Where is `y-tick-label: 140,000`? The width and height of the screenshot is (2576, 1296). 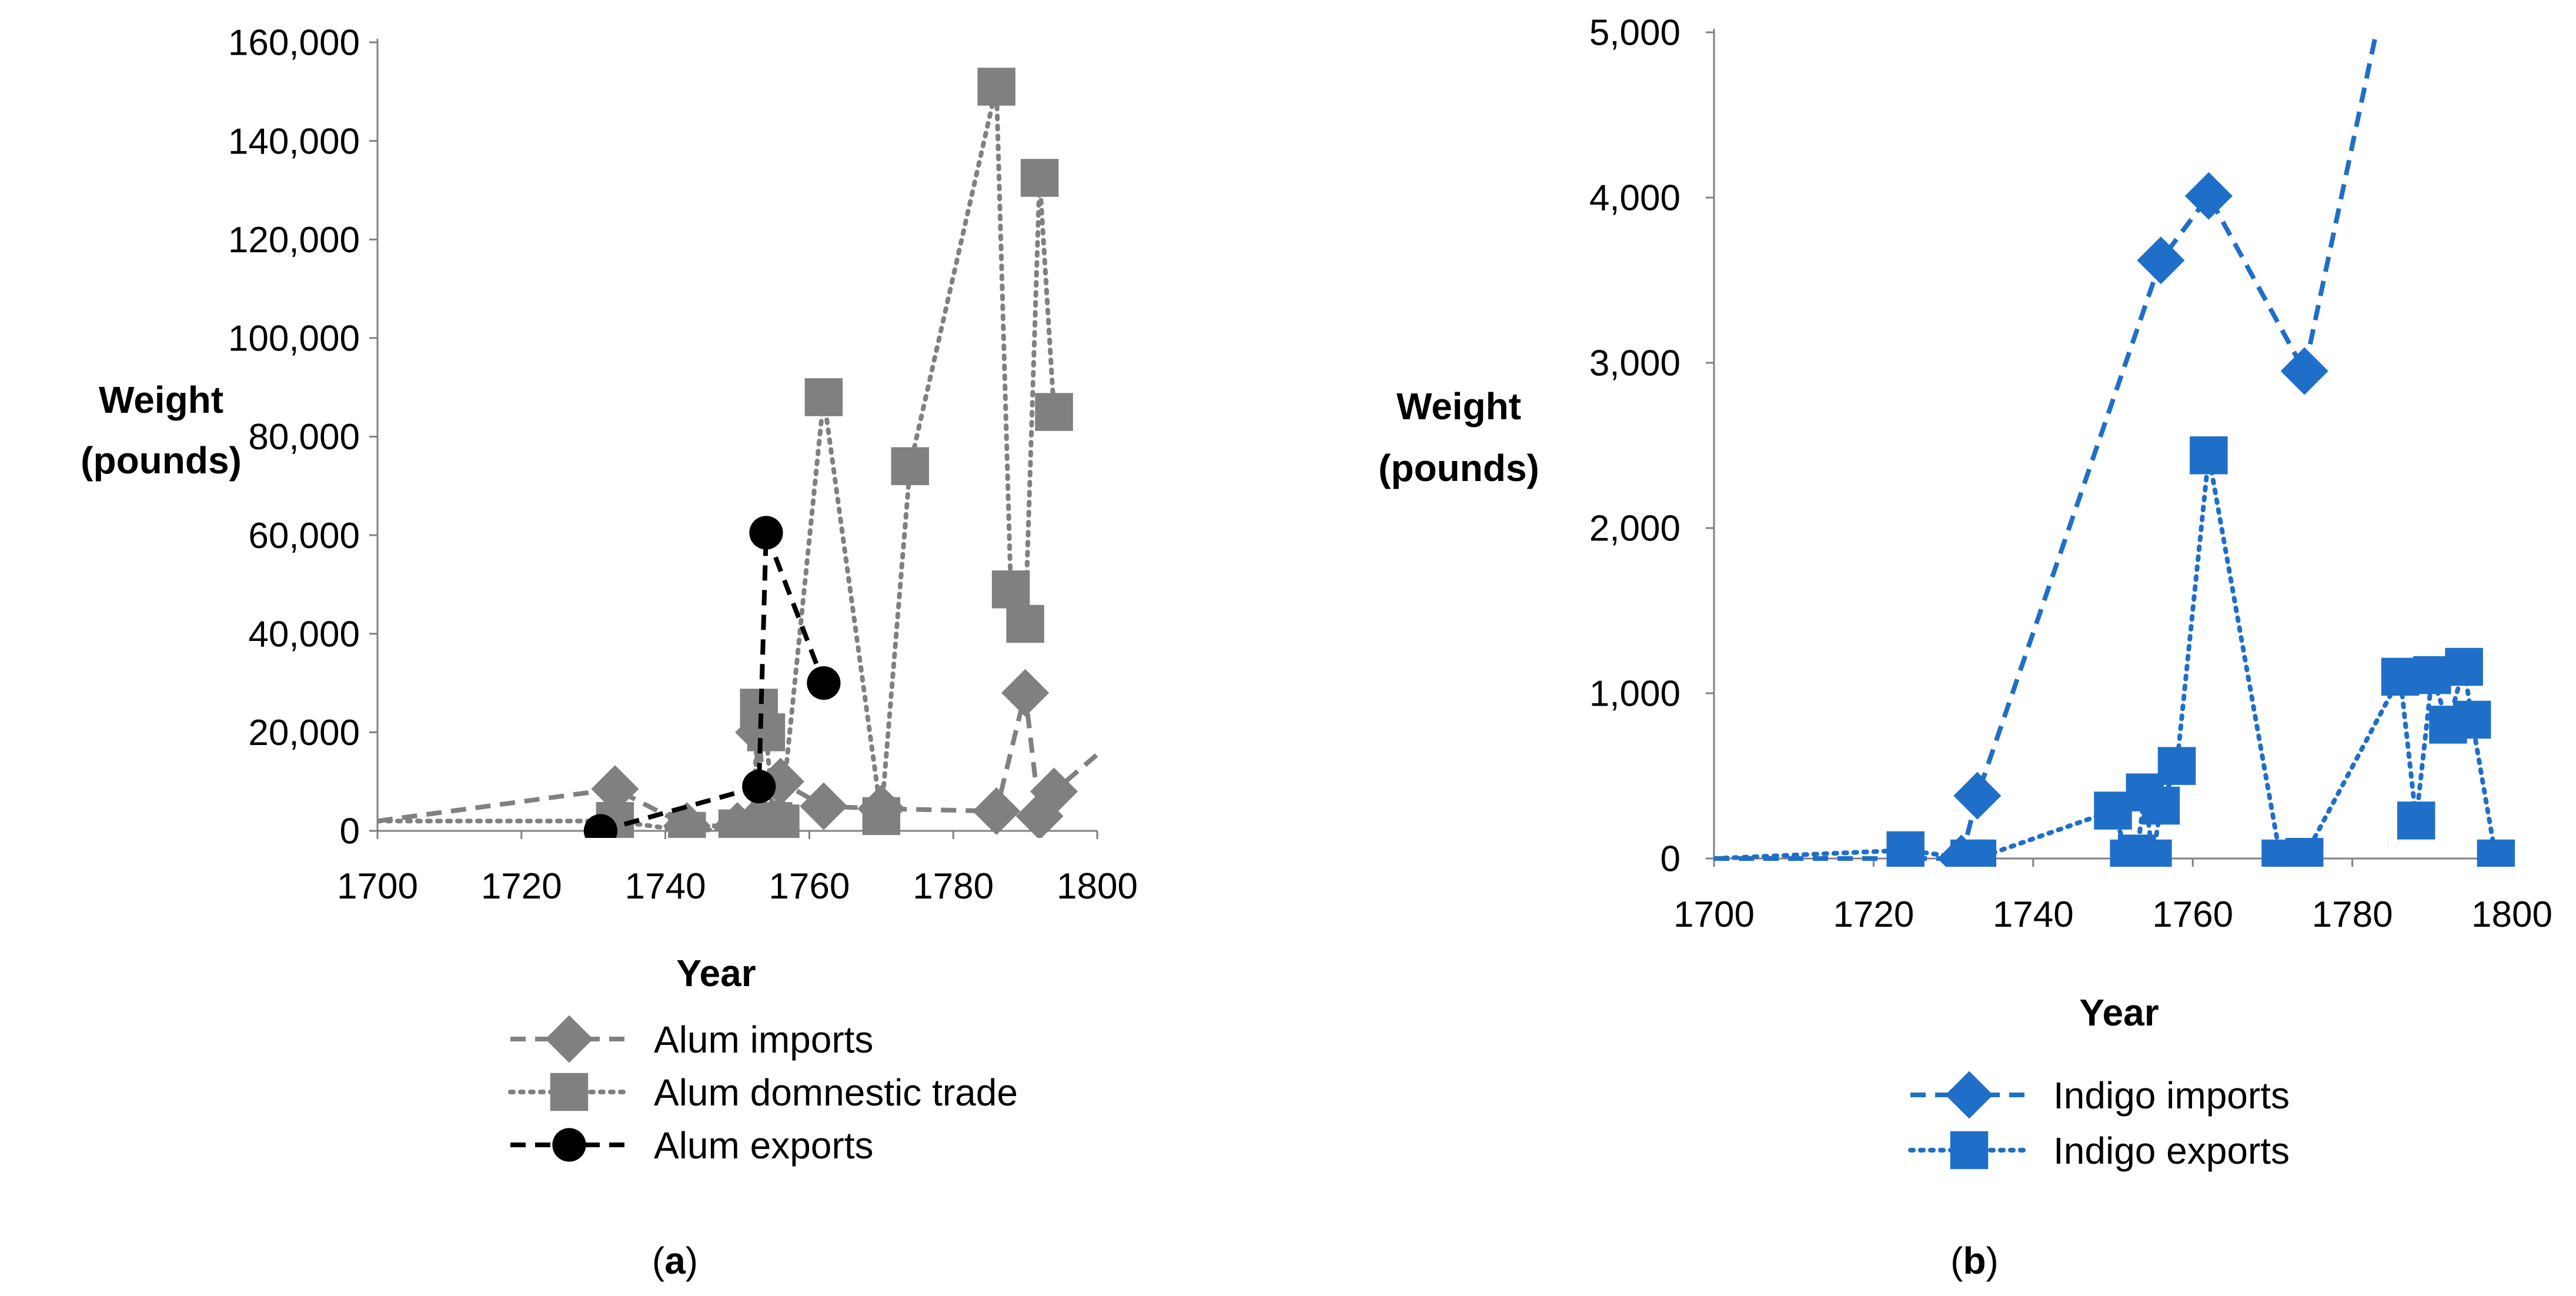
y-tick-label: 140,000 is located at coordinates (294, 141).